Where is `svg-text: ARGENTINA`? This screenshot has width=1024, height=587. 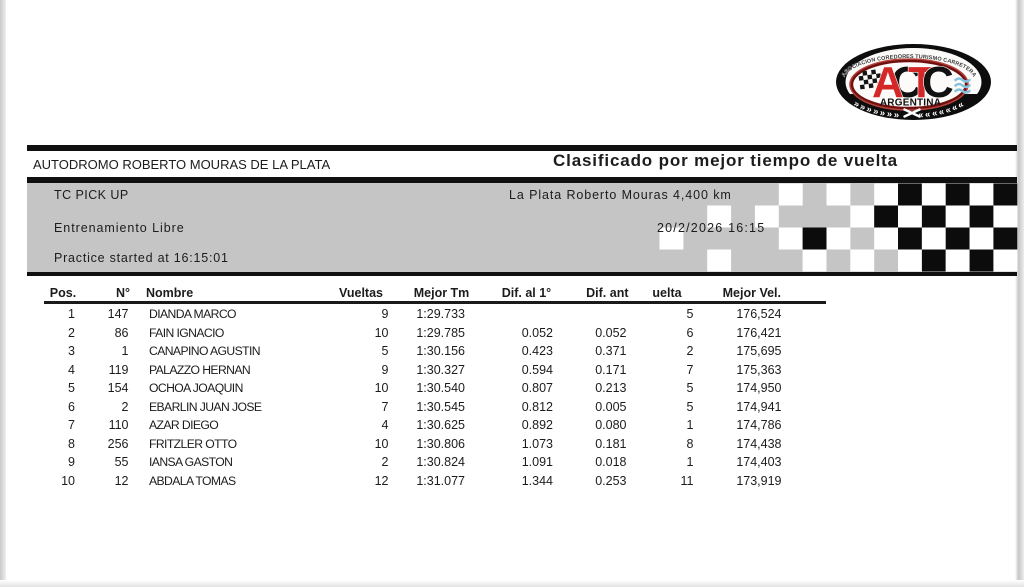
svg-text: ARGENTINA is located at coordinates (910, 103).